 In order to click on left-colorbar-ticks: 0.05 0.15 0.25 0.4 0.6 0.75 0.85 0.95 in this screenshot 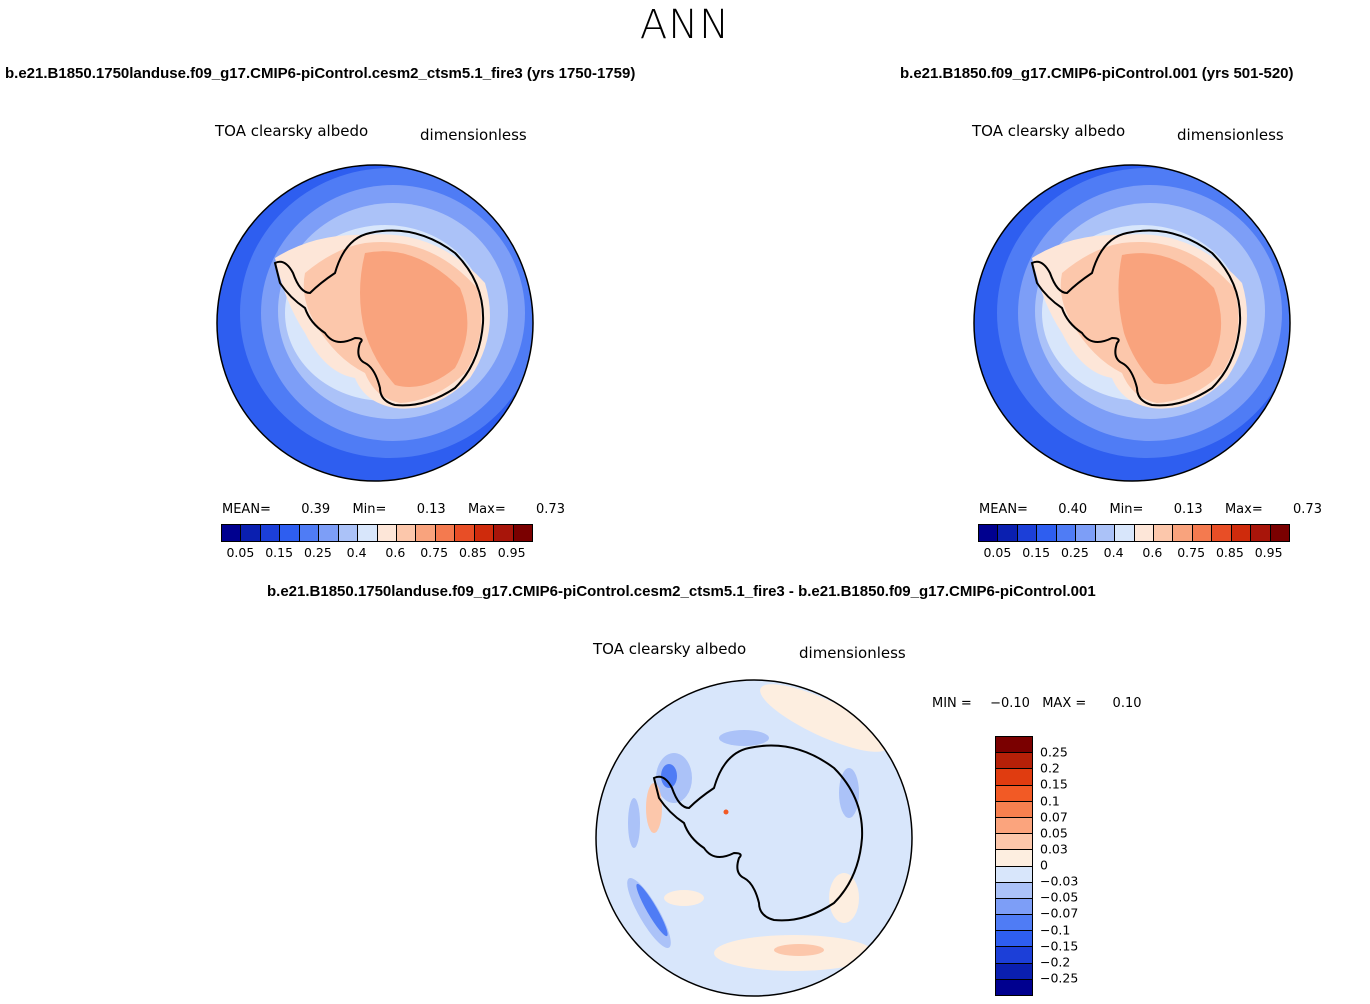, I will do `click(376, 553)`.